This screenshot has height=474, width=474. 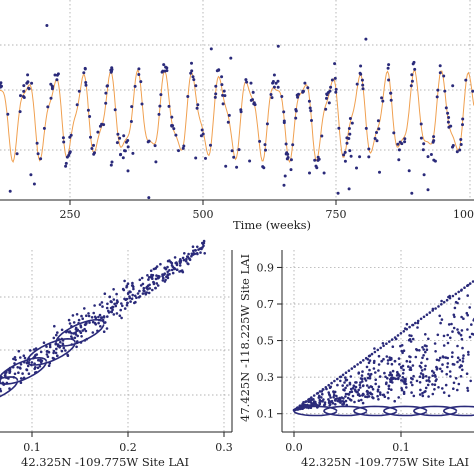 I want to click on scatter-left-loop, so click(x=24, y=370).